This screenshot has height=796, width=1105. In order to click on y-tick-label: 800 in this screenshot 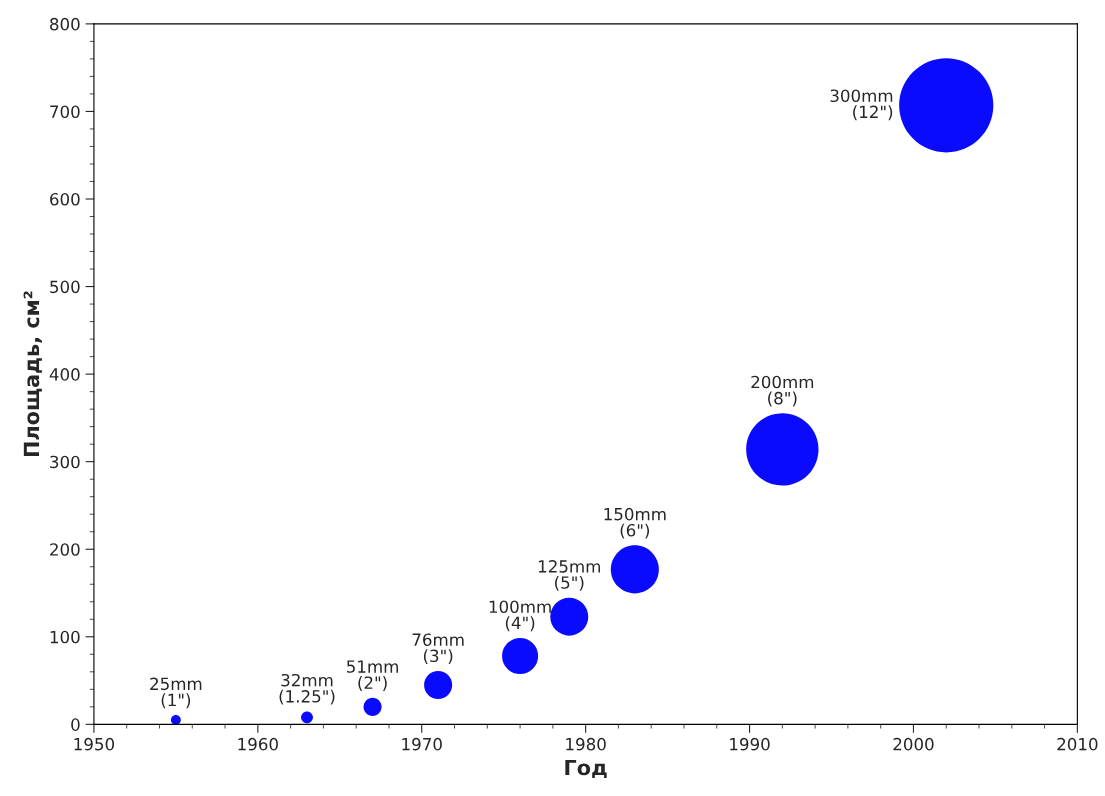, I will do `click(65, 24)`.